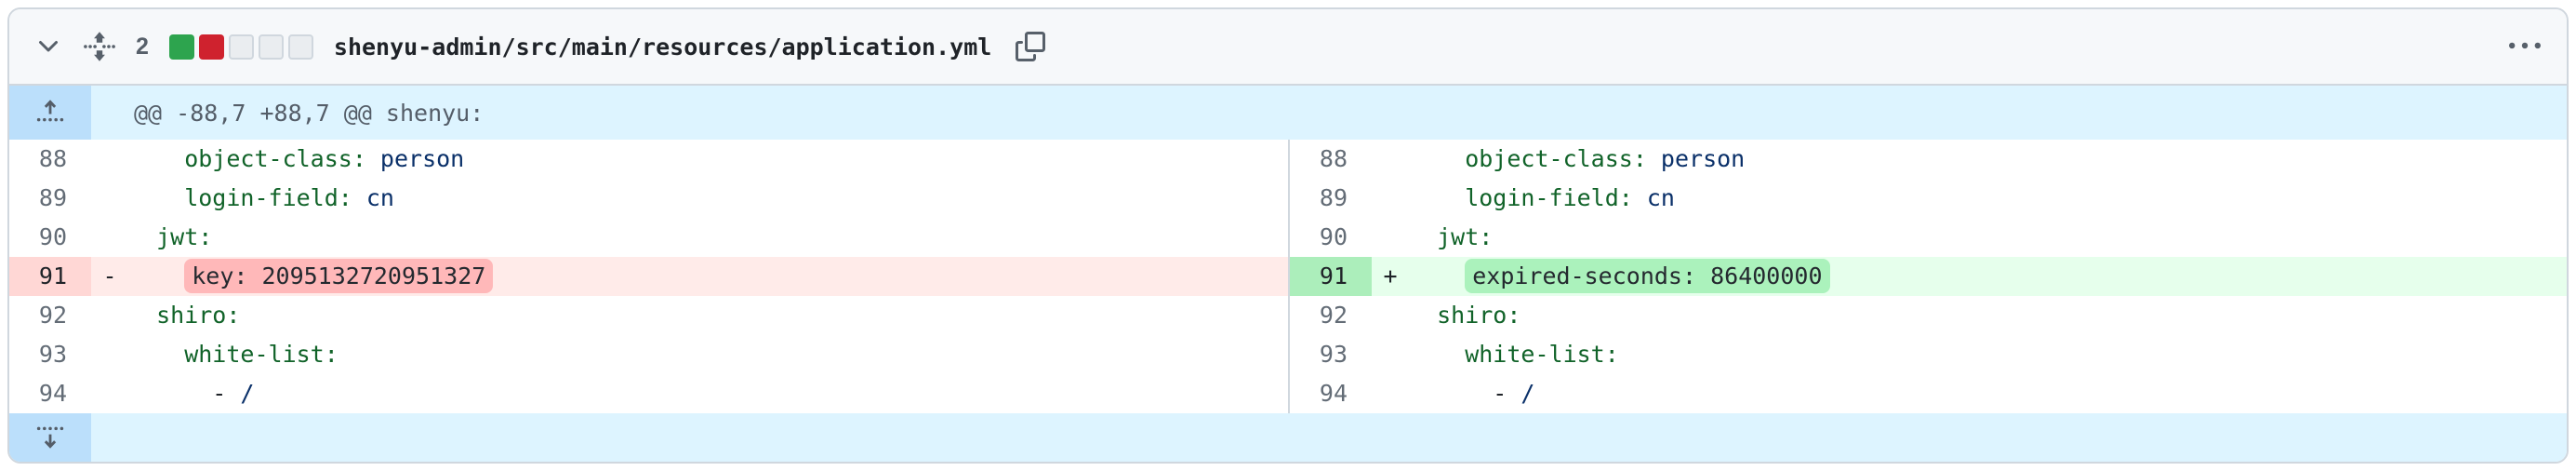  I want to click on kebab-horizontal-icon, so click(2525, 46).